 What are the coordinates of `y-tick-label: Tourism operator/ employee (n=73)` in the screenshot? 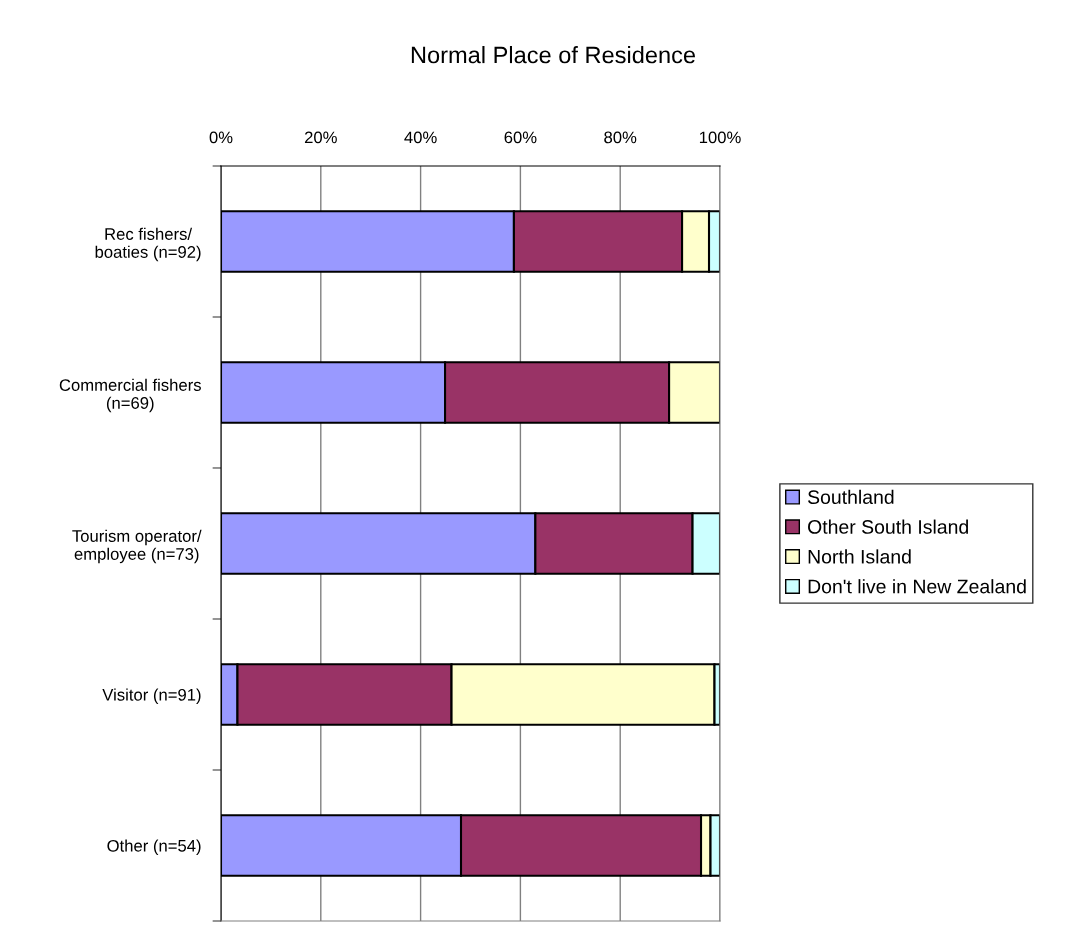 It's located at (137, 546).